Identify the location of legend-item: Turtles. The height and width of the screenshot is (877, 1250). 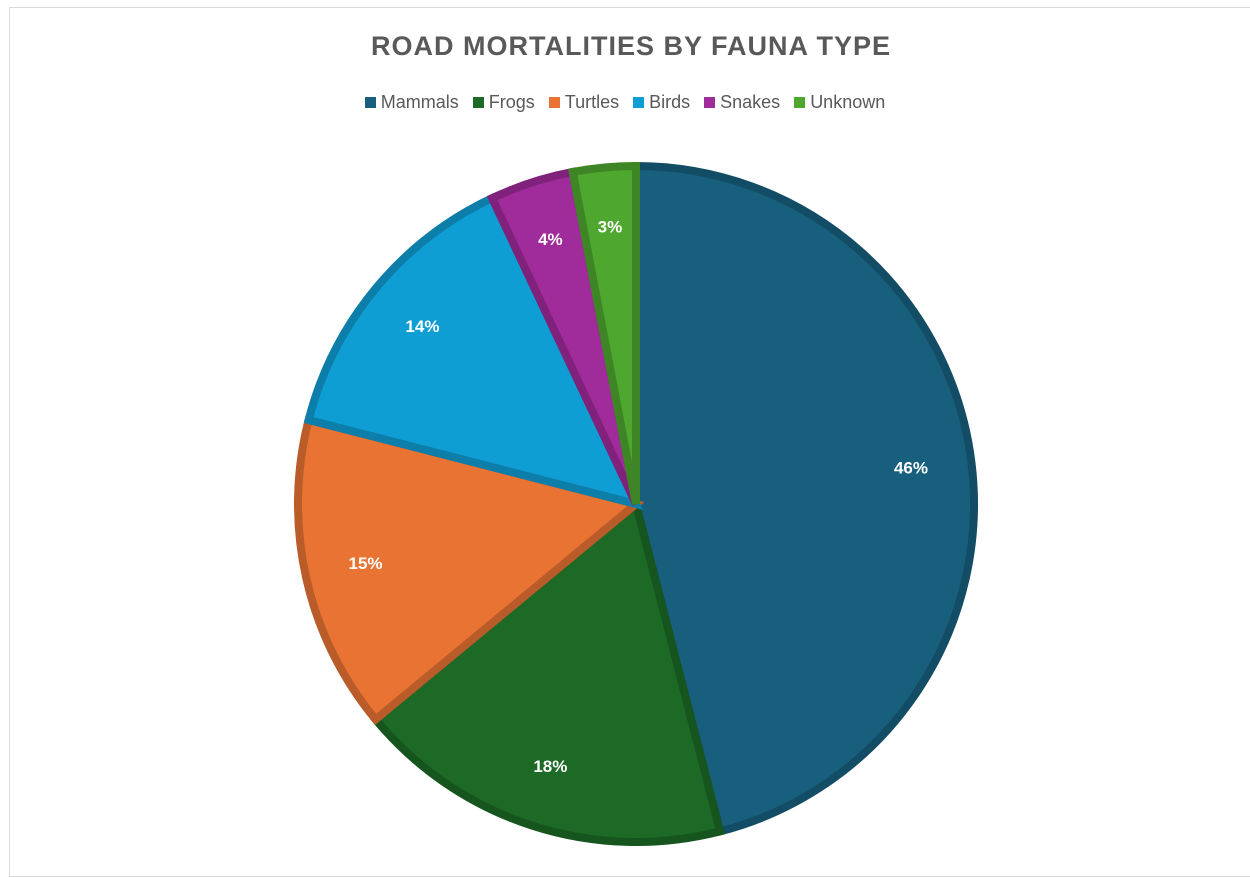
(584, 102).